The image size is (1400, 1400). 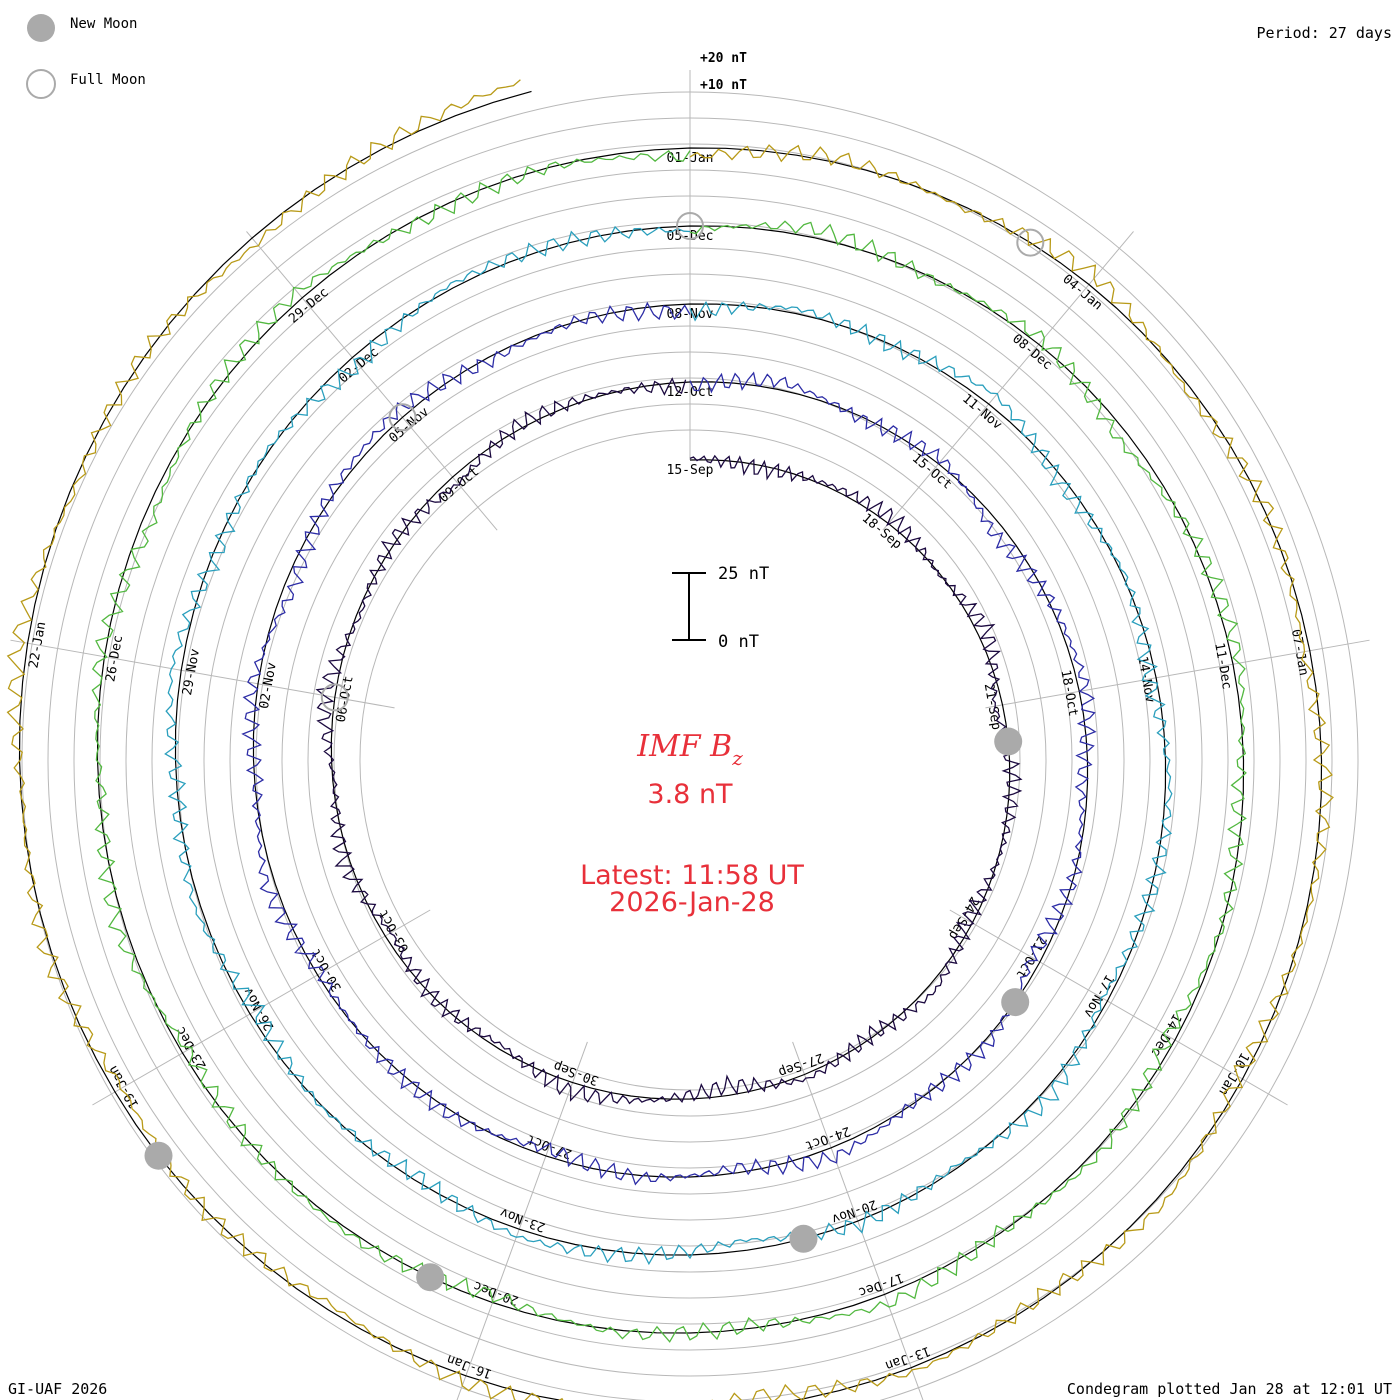 What do you see at coordinates (743, 574) in the screenshot?
I see `scale-bar-top-label: 25 nT` at bounding box center [743, 574].